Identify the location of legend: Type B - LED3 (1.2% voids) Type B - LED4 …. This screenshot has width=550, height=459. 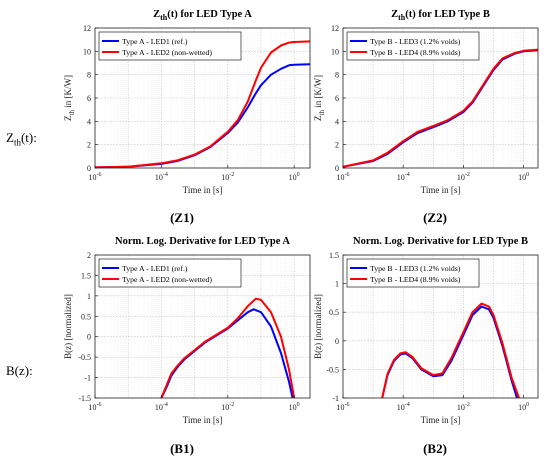
(413, 273).